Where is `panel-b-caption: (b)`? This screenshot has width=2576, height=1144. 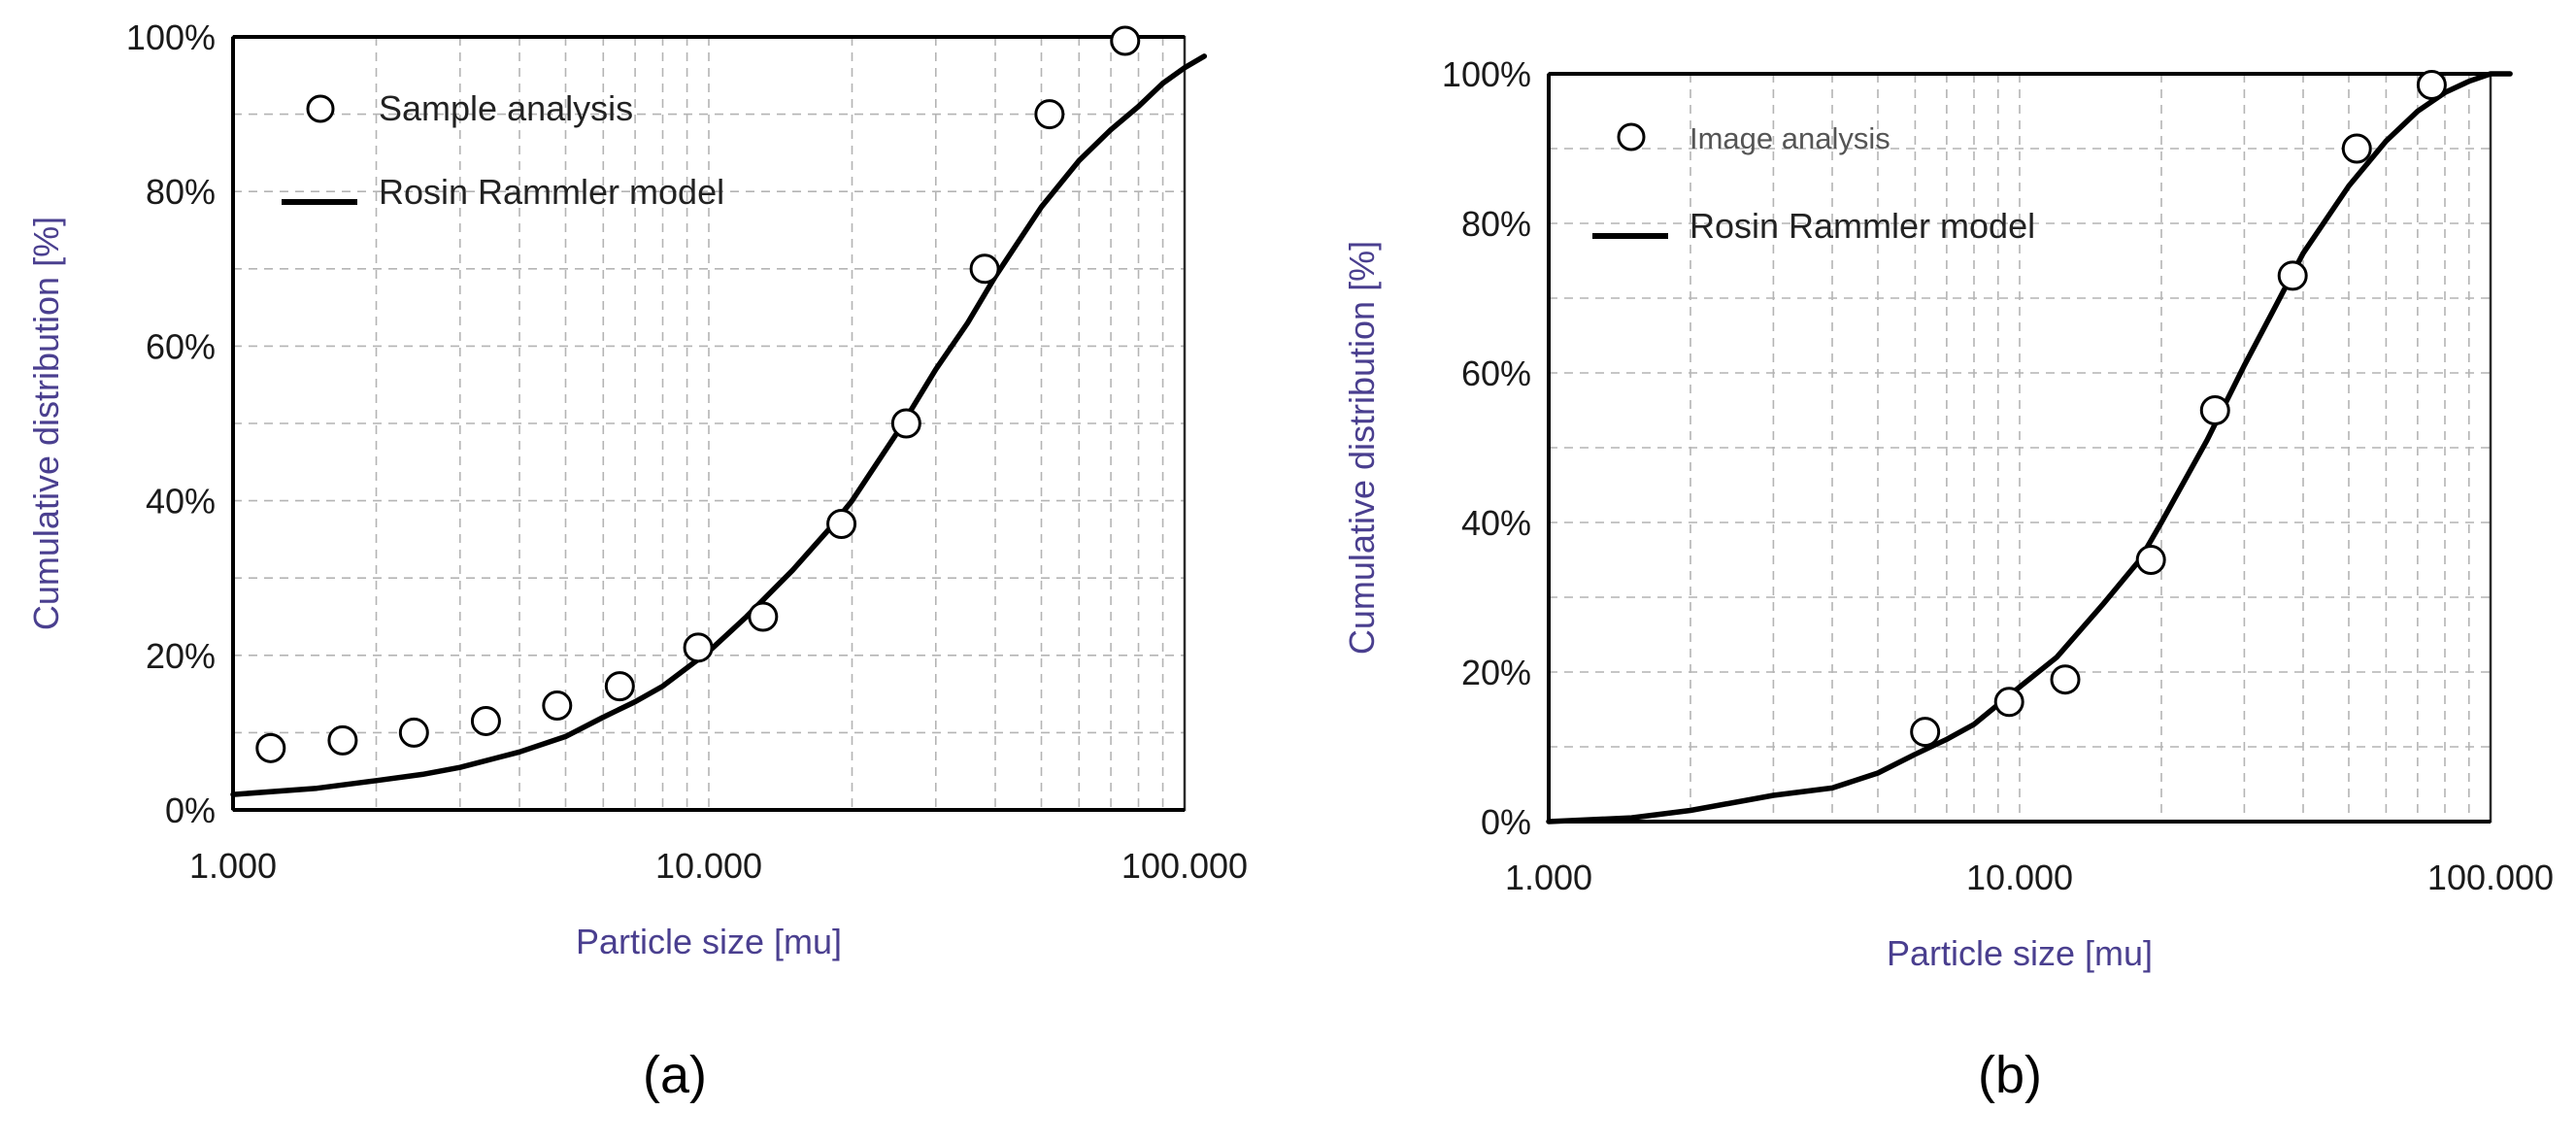 panel-b-caption: (b) is located at coordinates (2010, 1075).